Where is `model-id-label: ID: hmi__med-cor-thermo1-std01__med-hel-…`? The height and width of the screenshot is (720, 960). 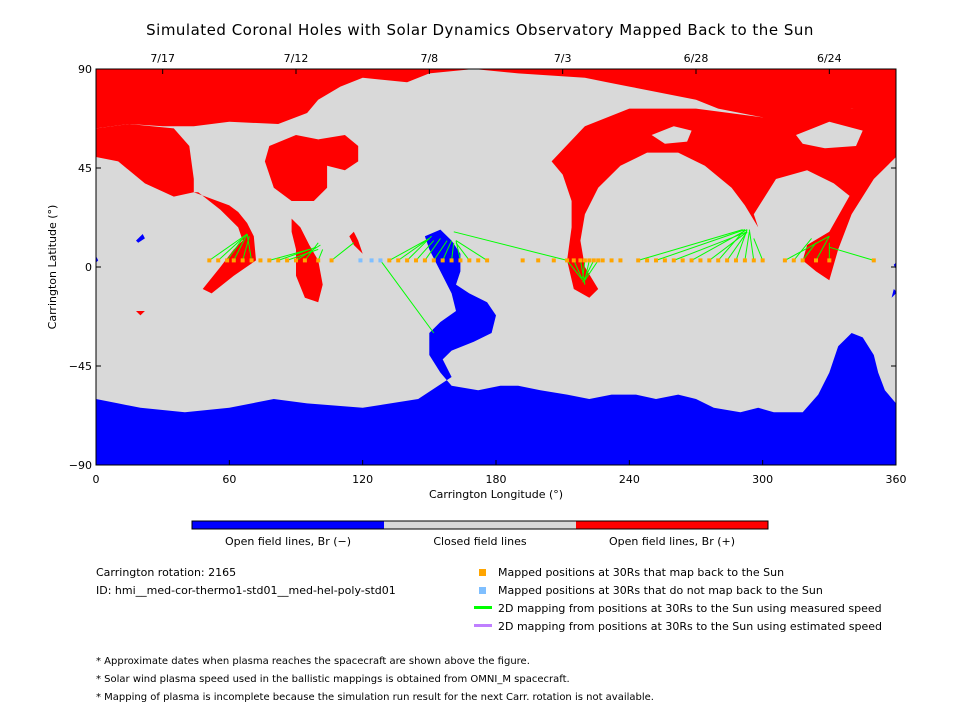
model-id-label: ID: hmi__med-cor-thermo1-std01__med-hel-… is located at coordinates (246, 590).